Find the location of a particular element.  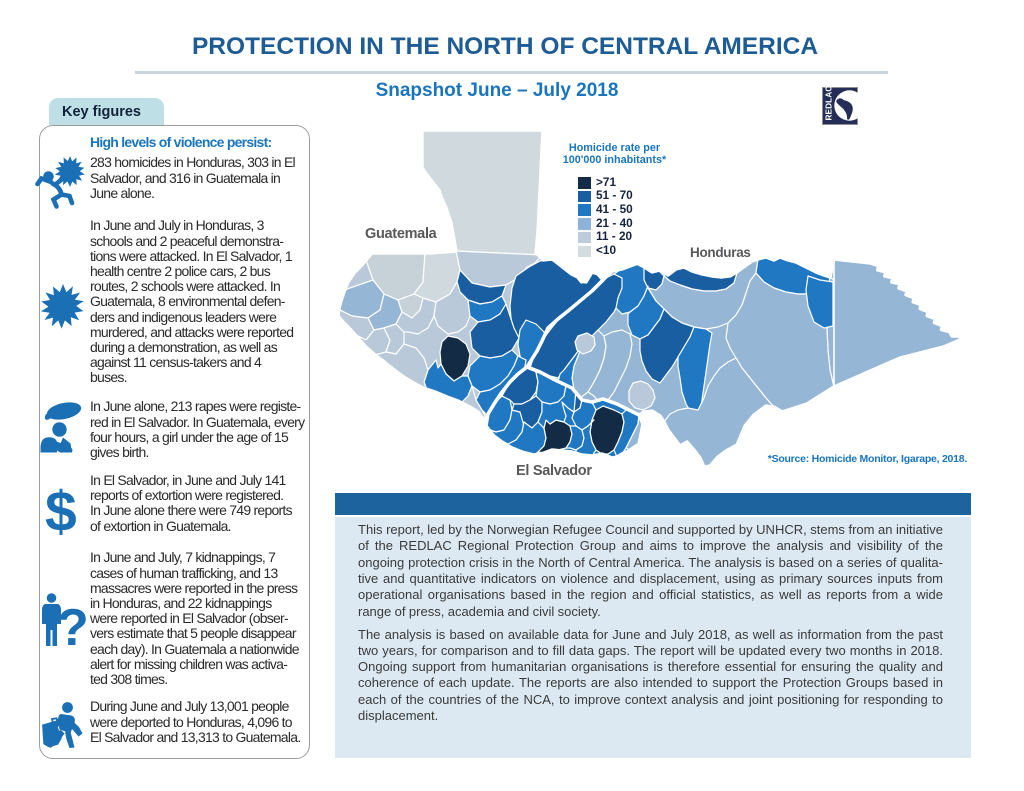

svg-text: REDLAC is located at coordinates (828, 104).